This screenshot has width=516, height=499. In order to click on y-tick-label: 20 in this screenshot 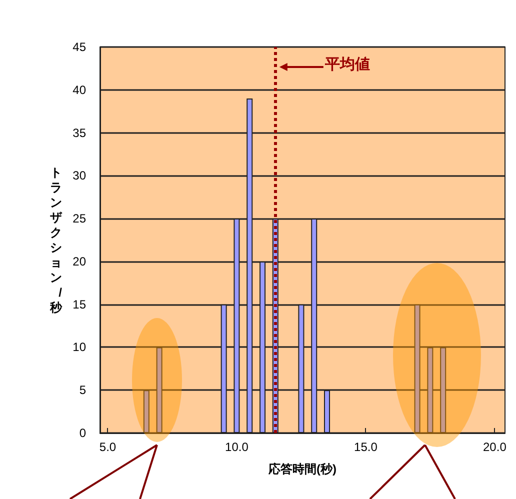, I will do `click(79, 261)`.